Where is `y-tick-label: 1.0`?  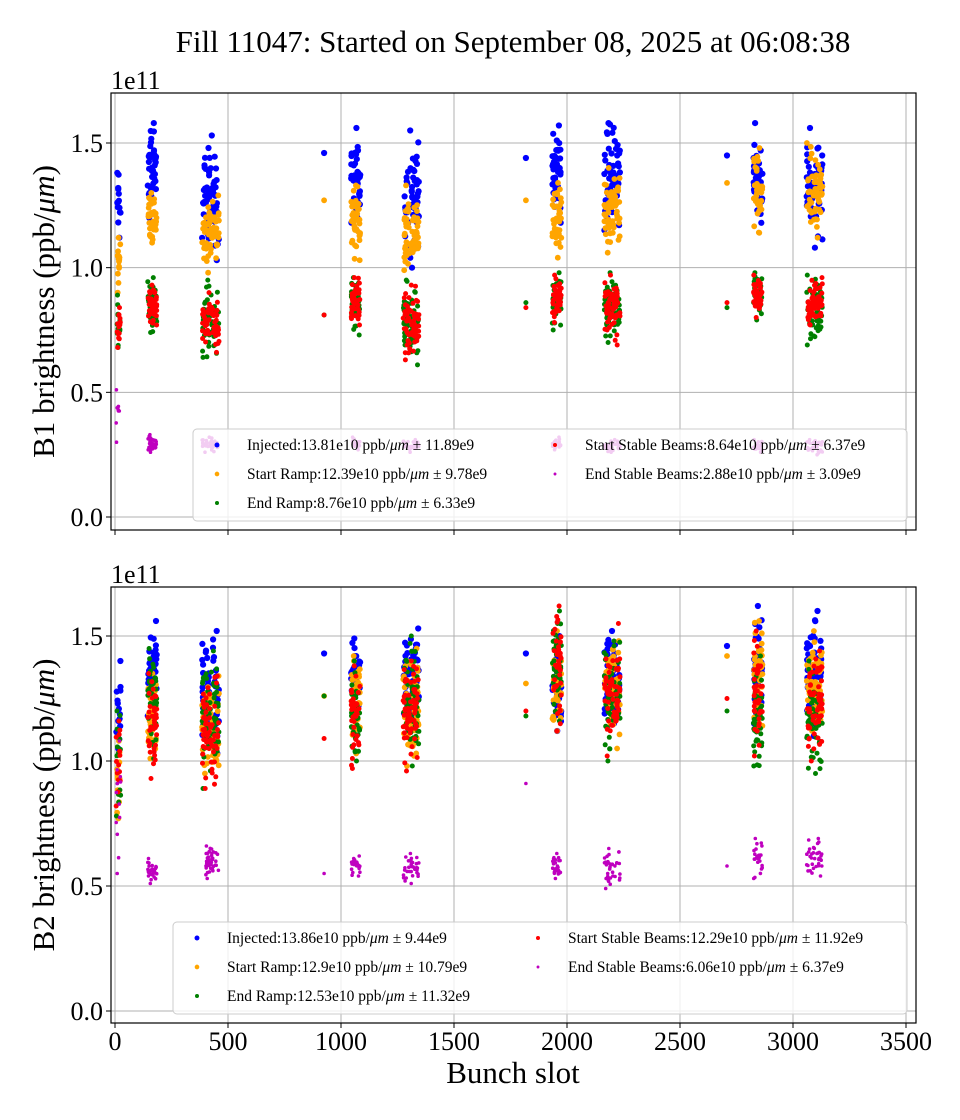 y-tick-label: 1.0 is located at coordinates (87, 268).